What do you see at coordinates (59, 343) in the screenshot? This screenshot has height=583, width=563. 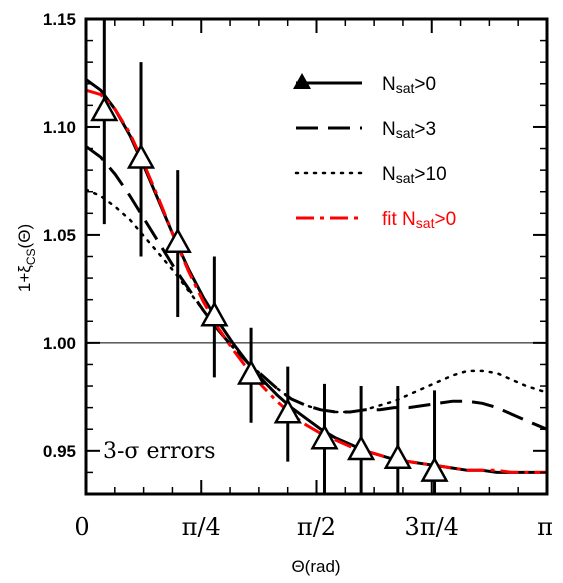 I see `y-tick-label: 1.00` at bounding box center [59, 343].